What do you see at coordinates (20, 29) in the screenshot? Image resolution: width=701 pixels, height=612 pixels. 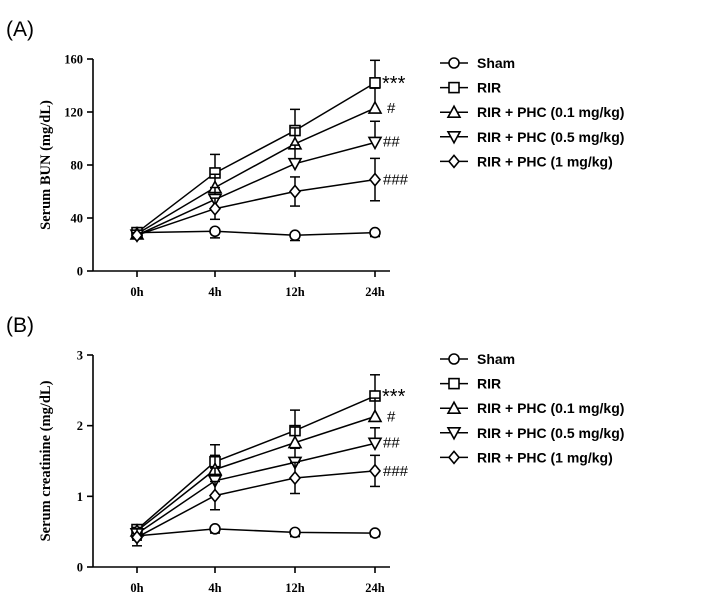 I see `panel-a-label: (A)` at bounding box center [20, 29].